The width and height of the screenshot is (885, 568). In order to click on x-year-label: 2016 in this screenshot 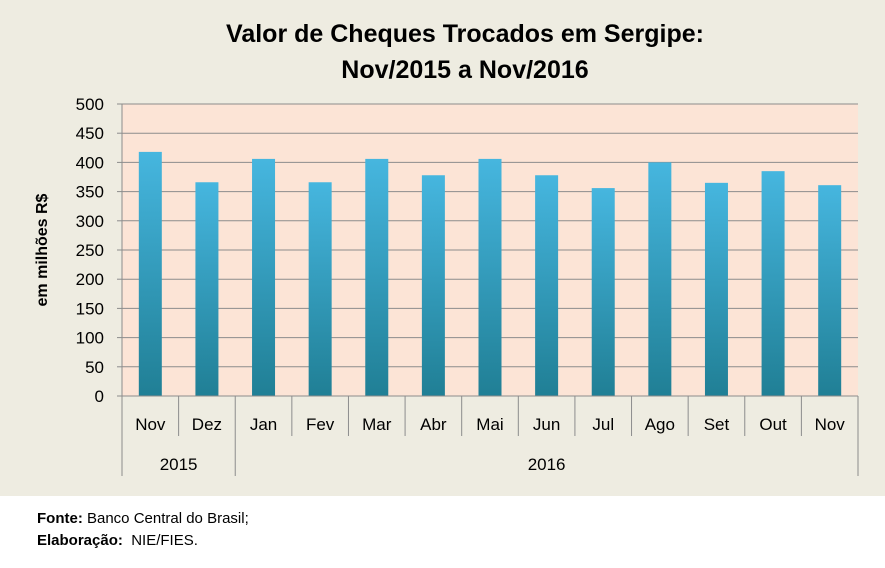, I will do `click(547, 464)`.